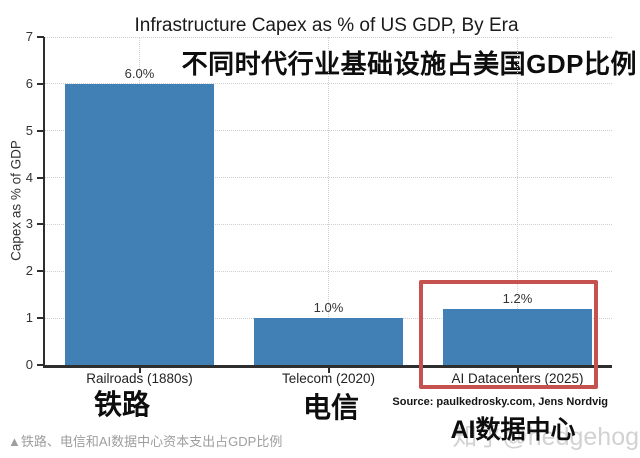 The width and height of the screenshot is (640, 458). Describe the element at coordinates (29, 36) in the screenshot. I see `y-tick-label: 7` at that location.